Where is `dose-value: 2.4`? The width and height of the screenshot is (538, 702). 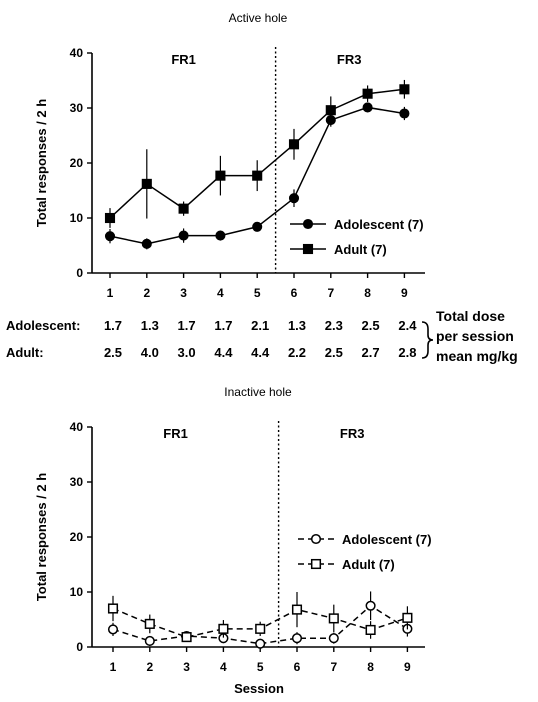
dose-value: 2.4 is located at coordinates (407, 325).